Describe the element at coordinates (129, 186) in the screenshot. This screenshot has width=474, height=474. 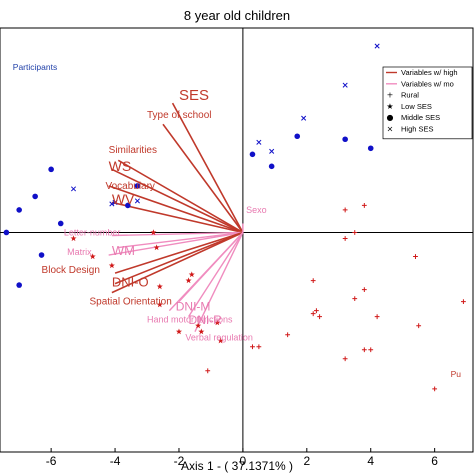
I see `vector-label-vocabulary: Vocabulary` at that location.